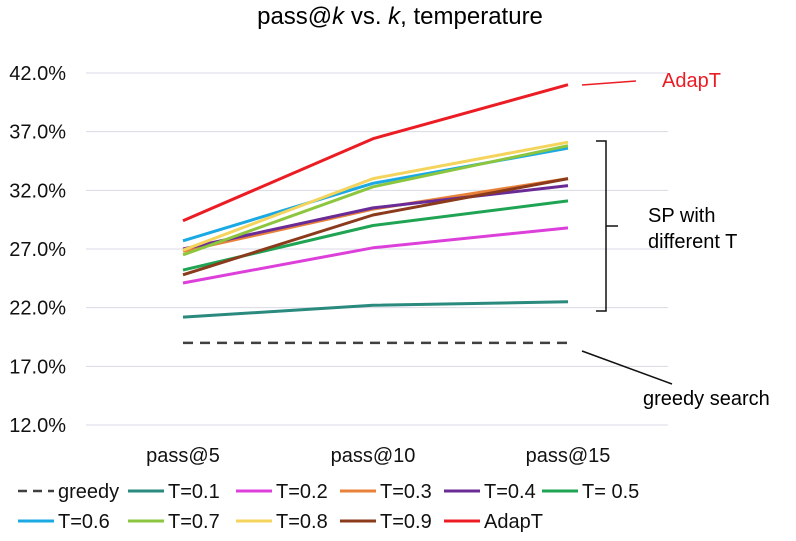 Image resolution: width=796 pixels, height=541 pixels. I want to click on title-part: , temperature, so click(471, 16).